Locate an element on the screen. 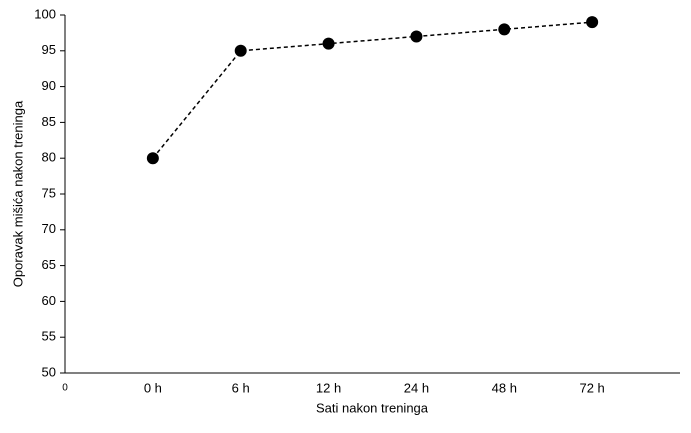 The height and width of the screenshot is (433, 691). x-origin-label: 0 is located at coordinates (65, 388).